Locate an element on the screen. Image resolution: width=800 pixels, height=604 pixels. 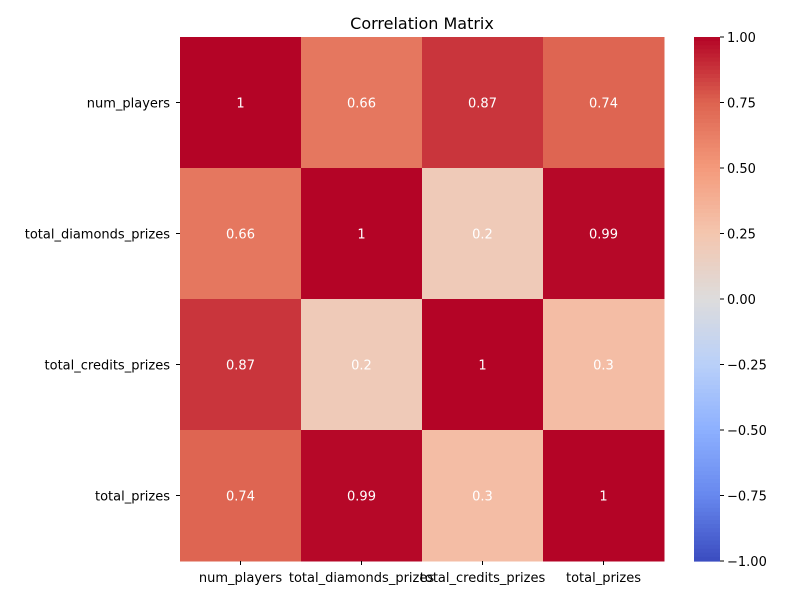
colorbar-tick-label: −0.50 is located at coordinates (747, 431).